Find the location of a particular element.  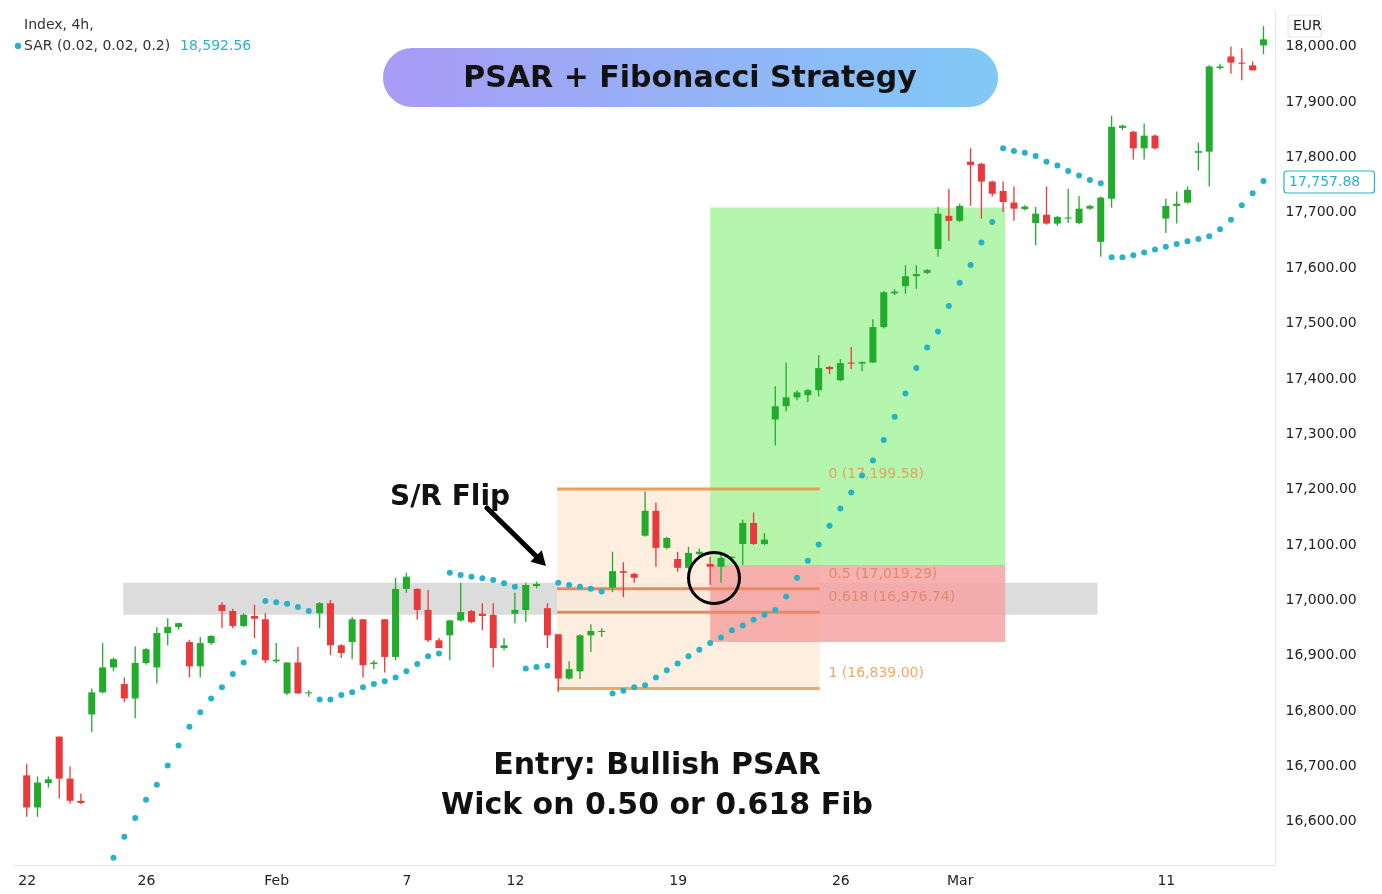

ref-line-label: 0.618 (16,976.74) is located at coordinates (892, 596).